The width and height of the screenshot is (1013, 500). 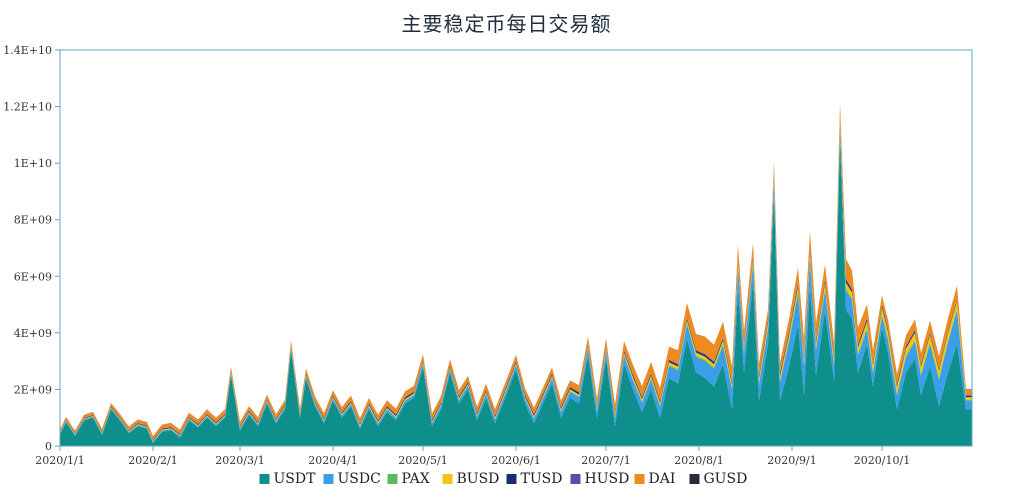 I want to click on y-tick-label: 0, so click(x=48, y=446).